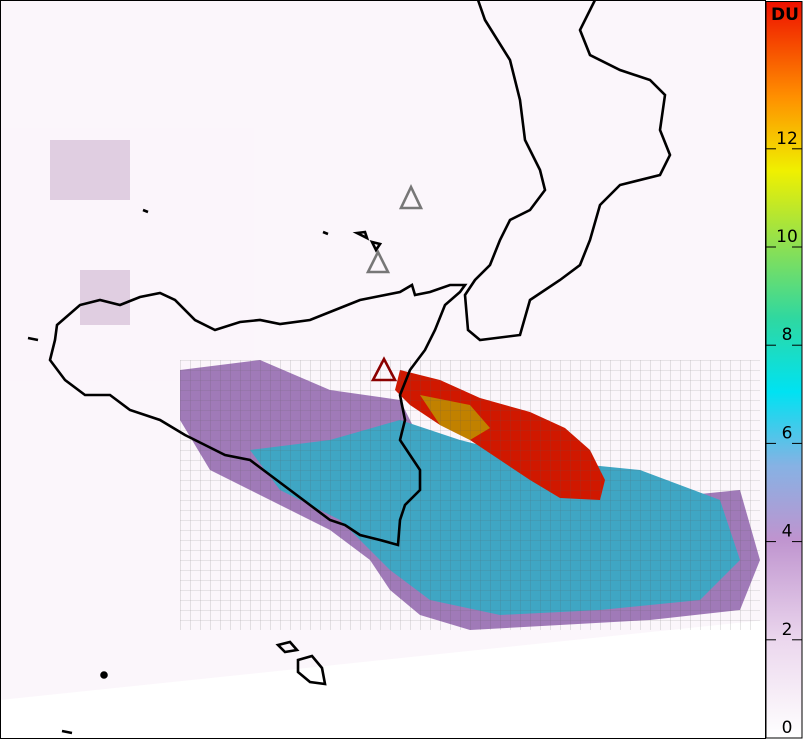  What do you see at coordinates (567, 171) in the screenshot?
I see `calabria-coast` at bounding box center [567, 171].